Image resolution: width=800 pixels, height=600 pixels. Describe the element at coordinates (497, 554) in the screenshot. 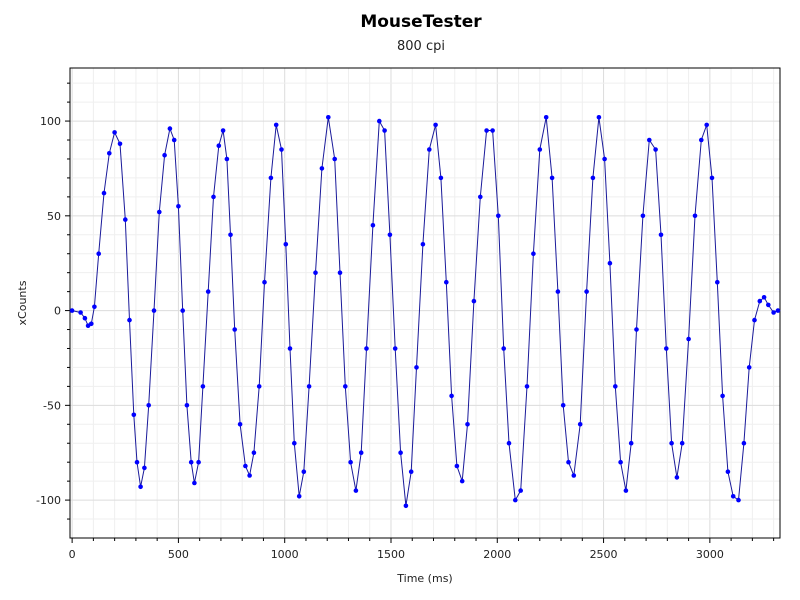

I see `x-tick-label: 2000` at that location.